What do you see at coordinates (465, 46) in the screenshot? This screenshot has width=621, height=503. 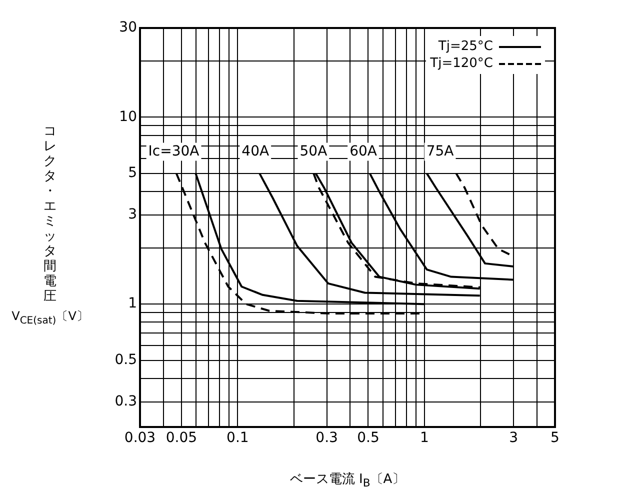 I see `legend-label: Tj=25°C` at bounding box center [465, 46].